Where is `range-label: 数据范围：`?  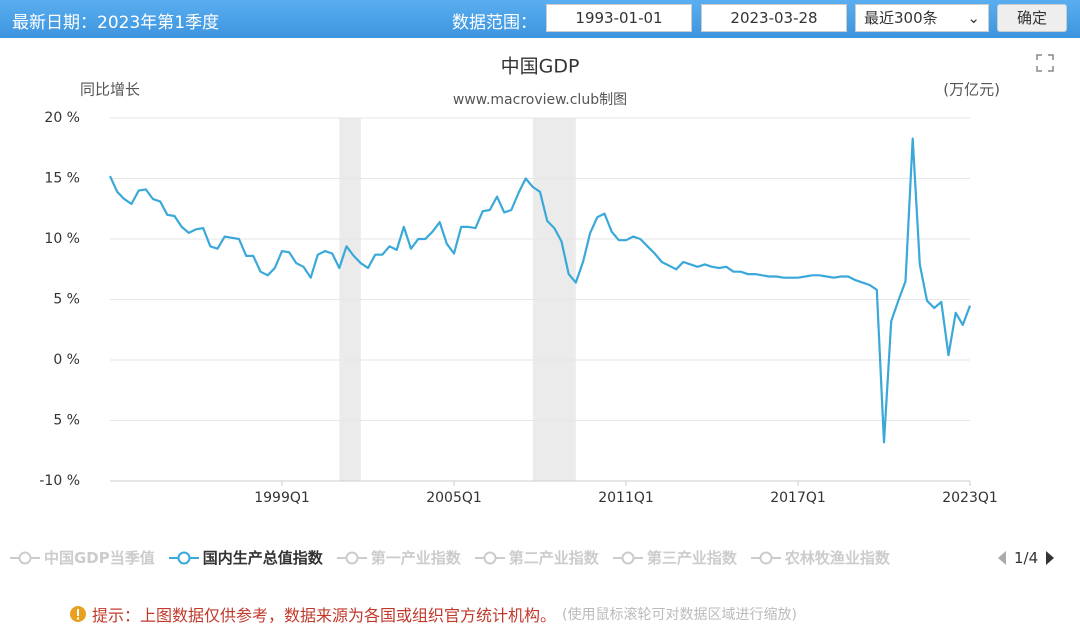
range-label: 数据范围： is located at coordinates (494, 23).